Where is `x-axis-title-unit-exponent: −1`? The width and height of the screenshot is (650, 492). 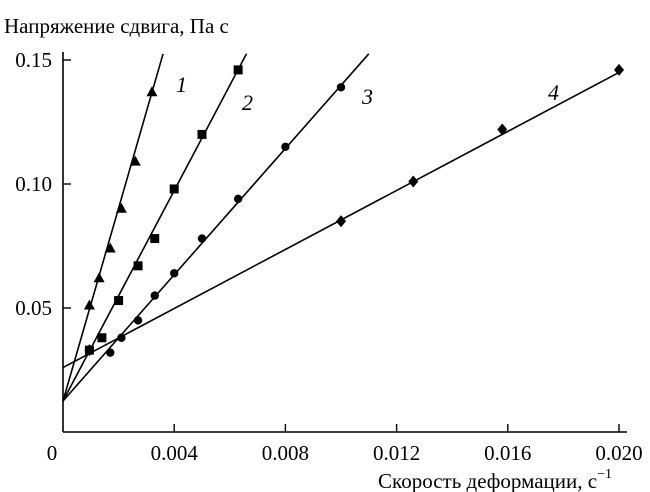 x-axis-title-unit-exponent: −1 is located at coordinates (604, 474).